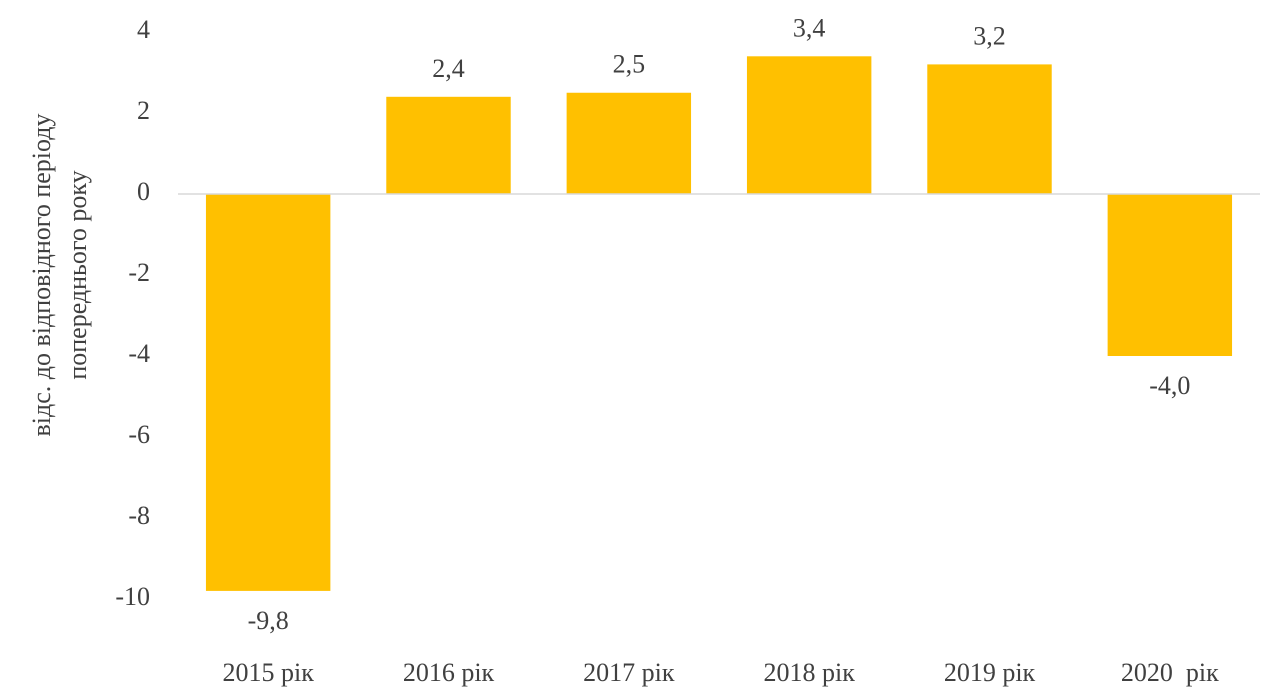 This screenshot has width=1265, height=699. What do you see at coordinates (449, 672) in the screenshot?
I see `x-tick-label: 2016 рік` at bounding box center [449, 672].